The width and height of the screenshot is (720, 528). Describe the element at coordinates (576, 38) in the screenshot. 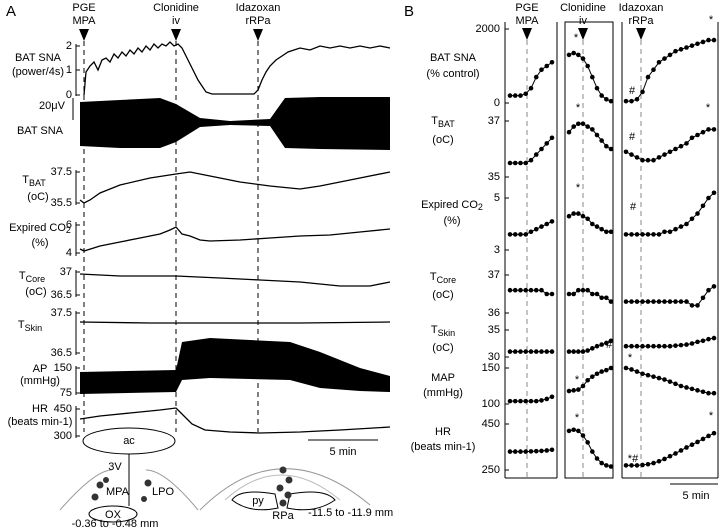

I see `sig-mark: *` at that location.